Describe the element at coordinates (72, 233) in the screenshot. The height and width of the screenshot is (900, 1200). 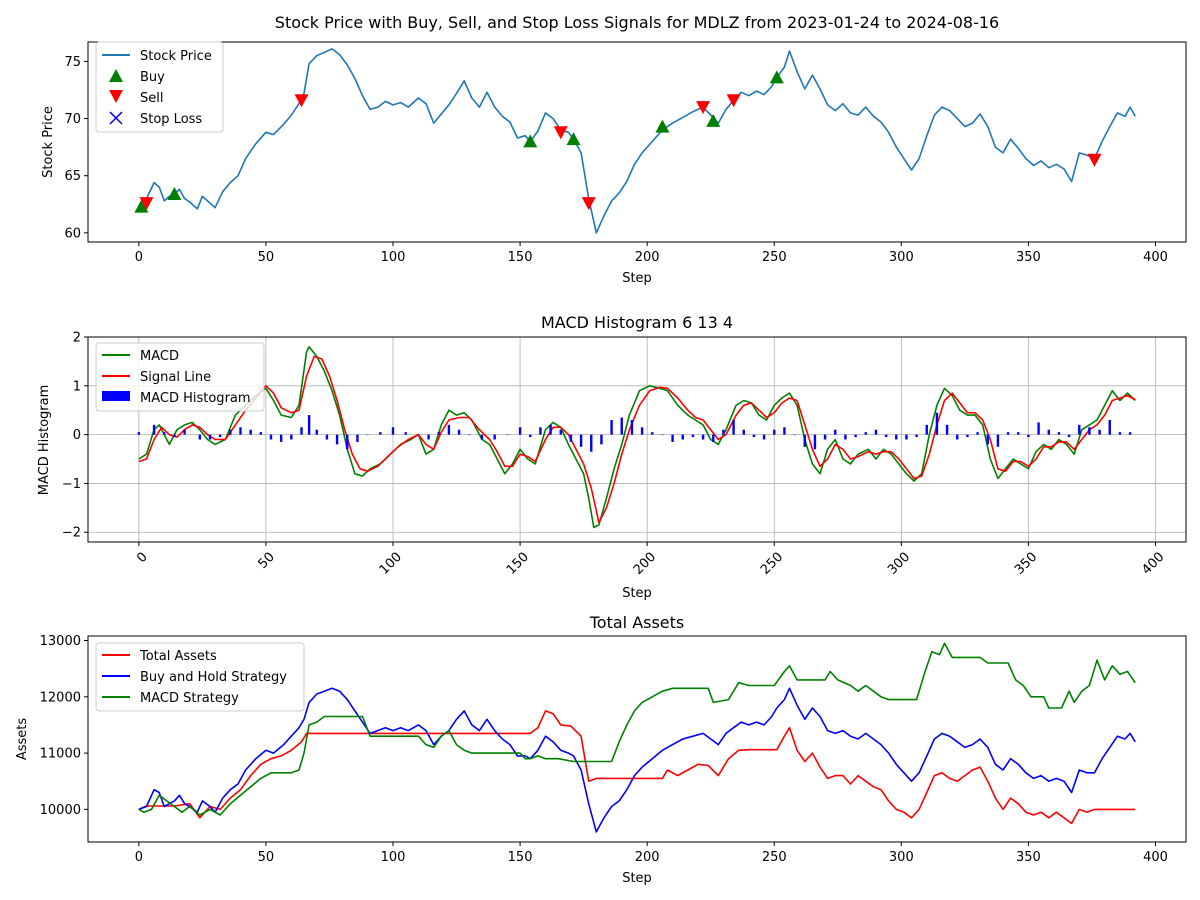
I see `y-tick-label: 60` at that location.